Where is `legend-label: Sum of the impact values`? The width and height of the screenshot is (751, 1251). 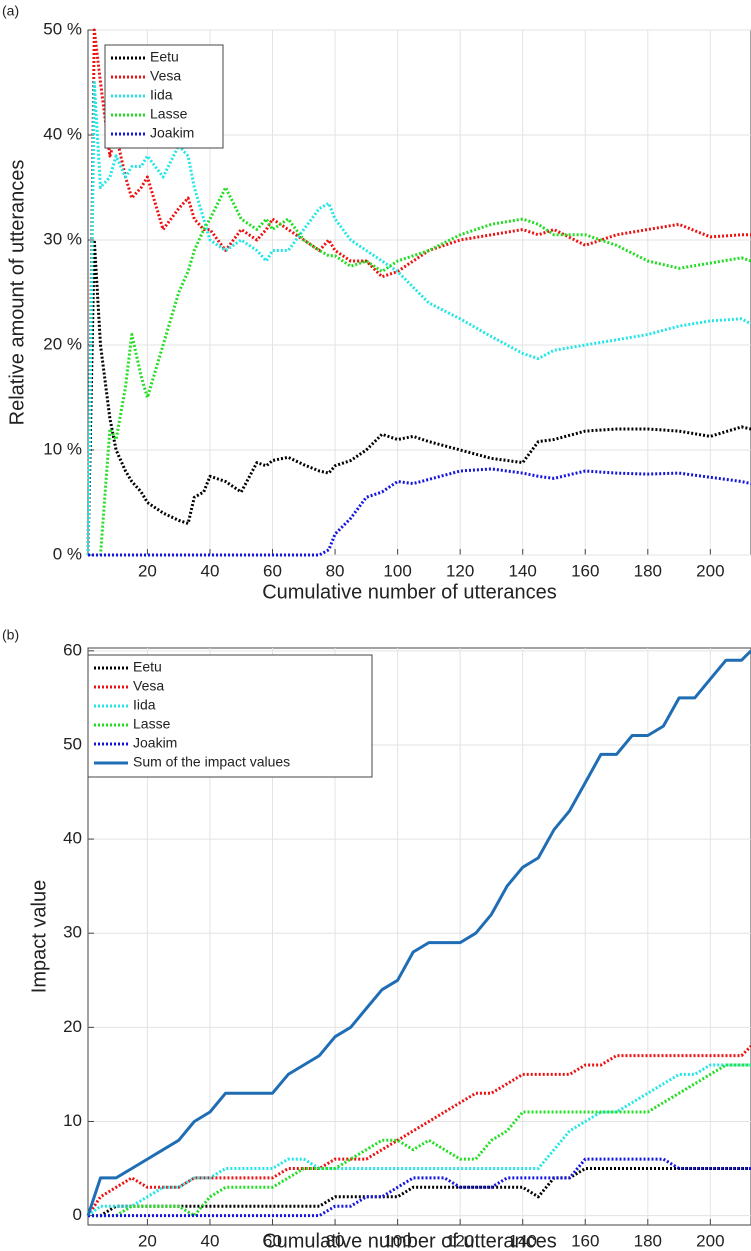
legend-label: Sum of the impact values is located at coordinates (211, 762).